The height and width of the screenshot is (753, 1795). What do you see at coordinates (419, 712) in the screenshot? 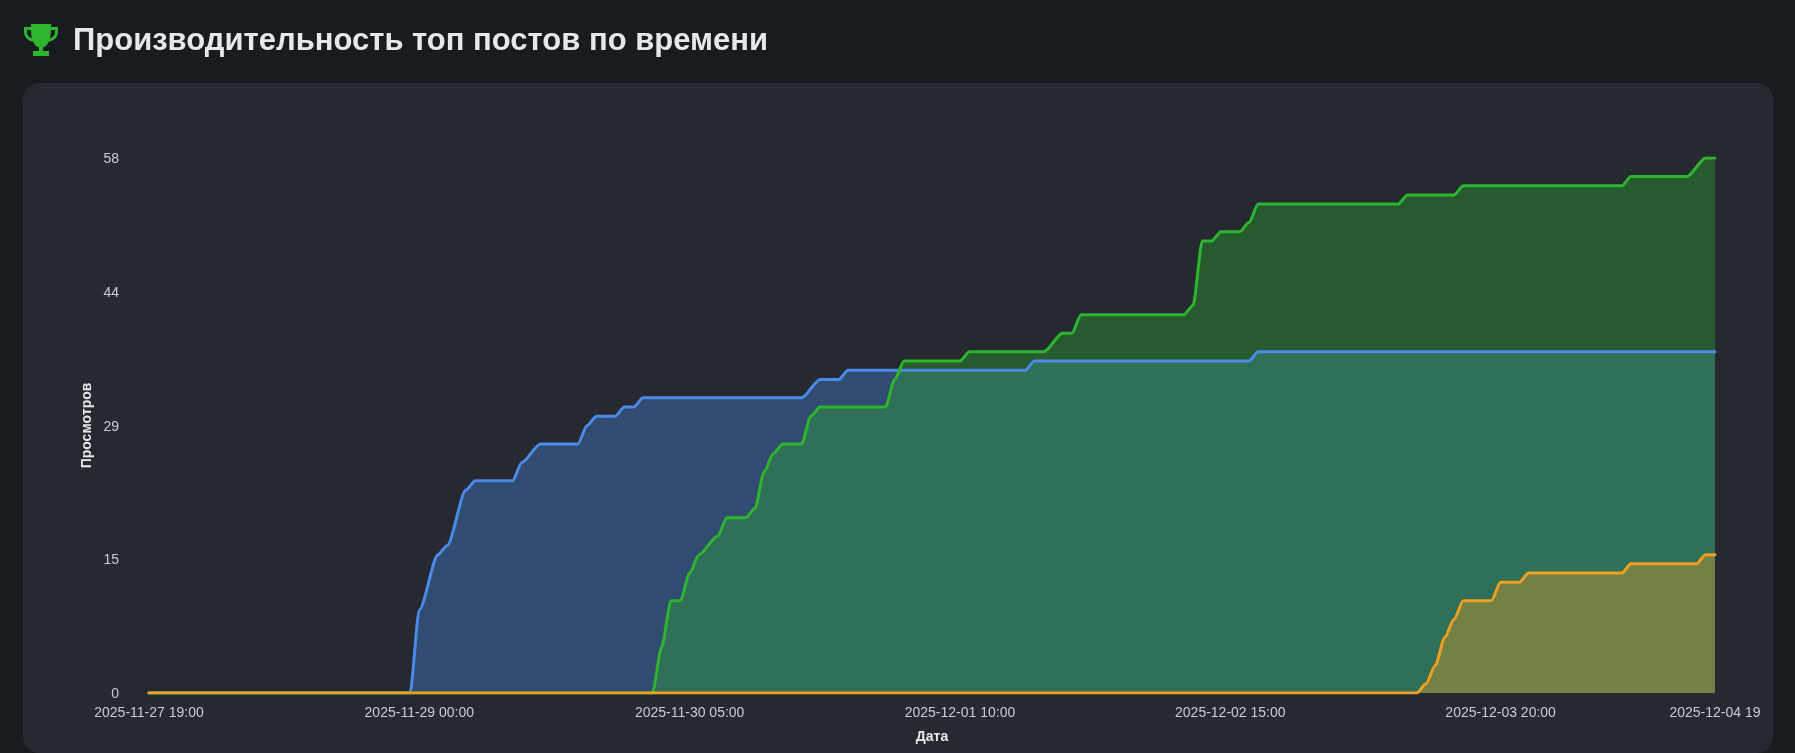
I see `x-tick-label: 2025-11-29 00:00` at bounding box center [419, 712].